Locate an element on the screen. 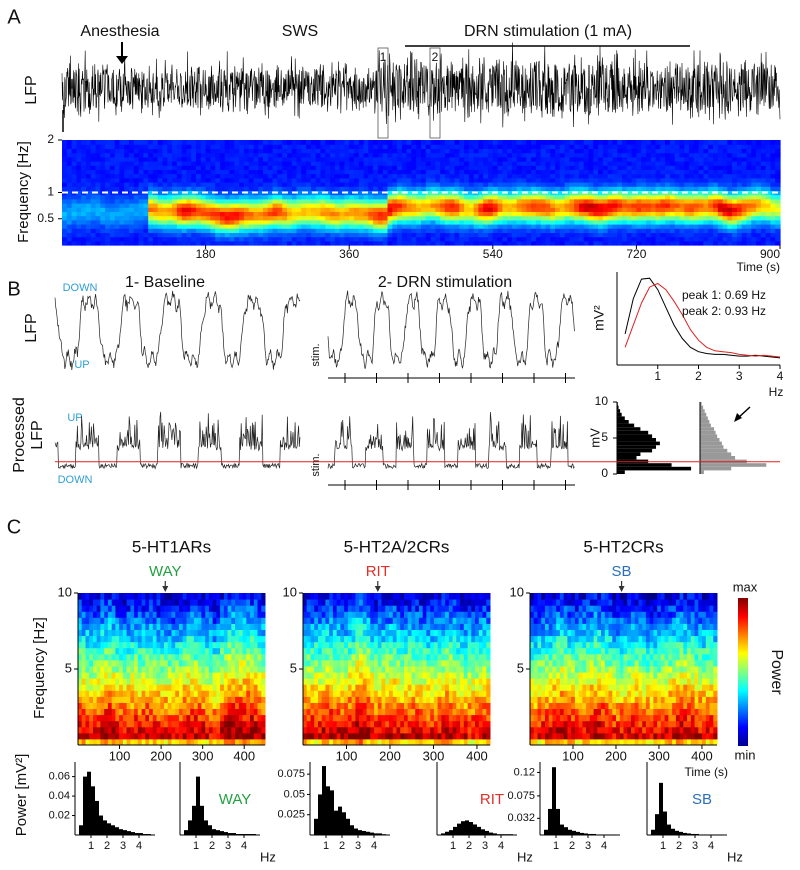 The image size is (800, 870). window-label: 1 is located at coordinates (383, 57).